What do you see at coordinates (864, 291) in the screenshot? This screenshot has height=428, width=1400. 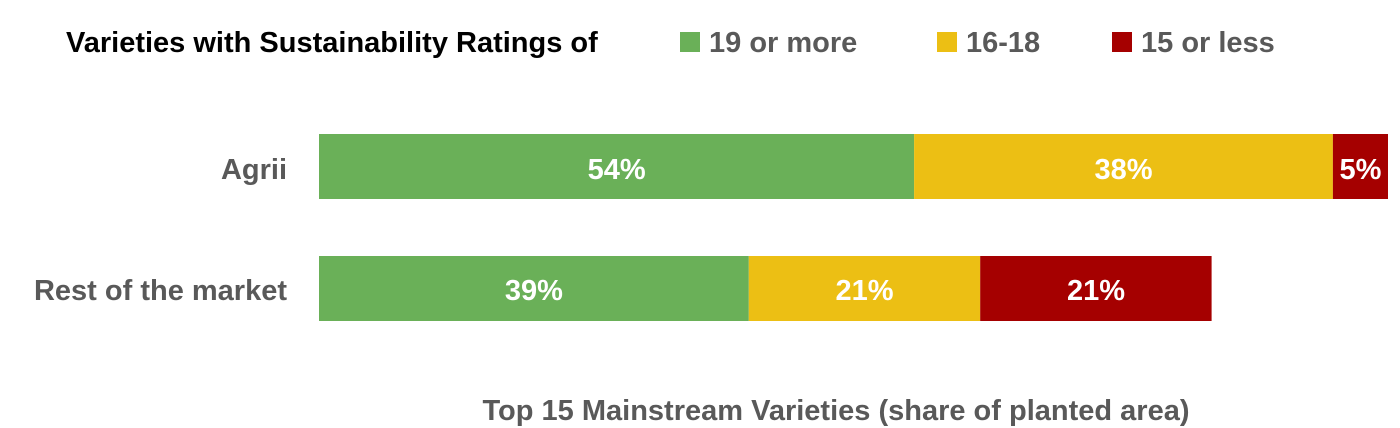 I see `data-label-2-2: 21%` at bounding box center [864, 291].